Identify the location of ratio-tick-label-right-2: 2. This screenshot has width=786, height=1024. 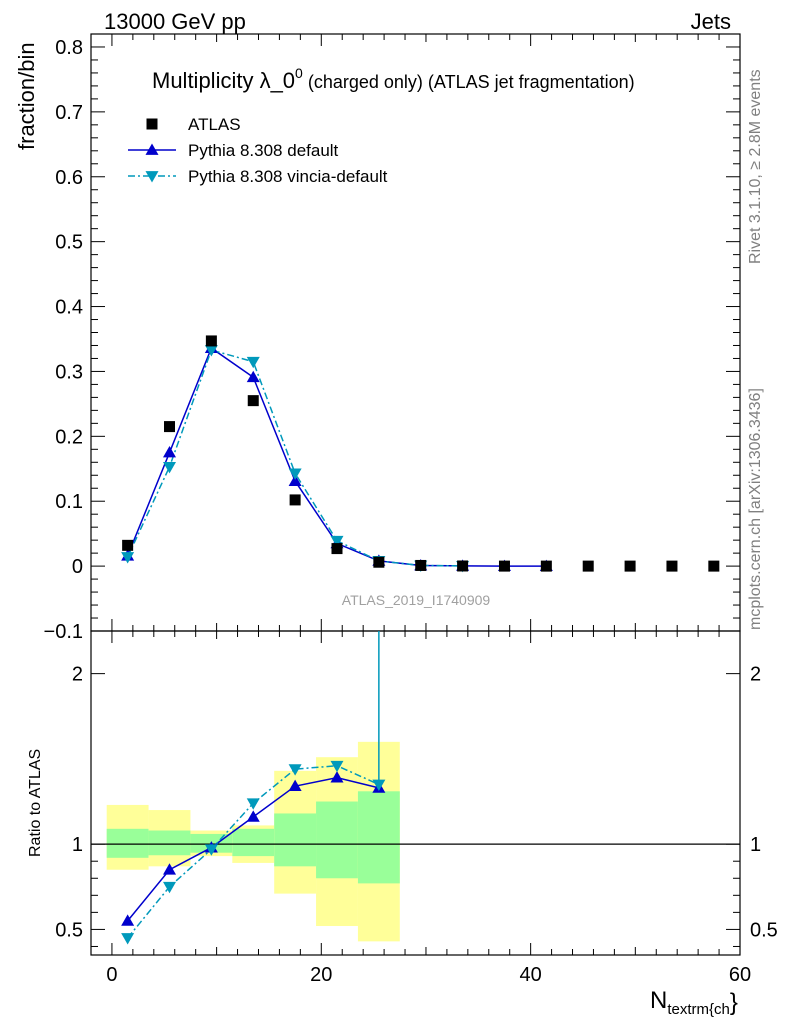
(755, 675).